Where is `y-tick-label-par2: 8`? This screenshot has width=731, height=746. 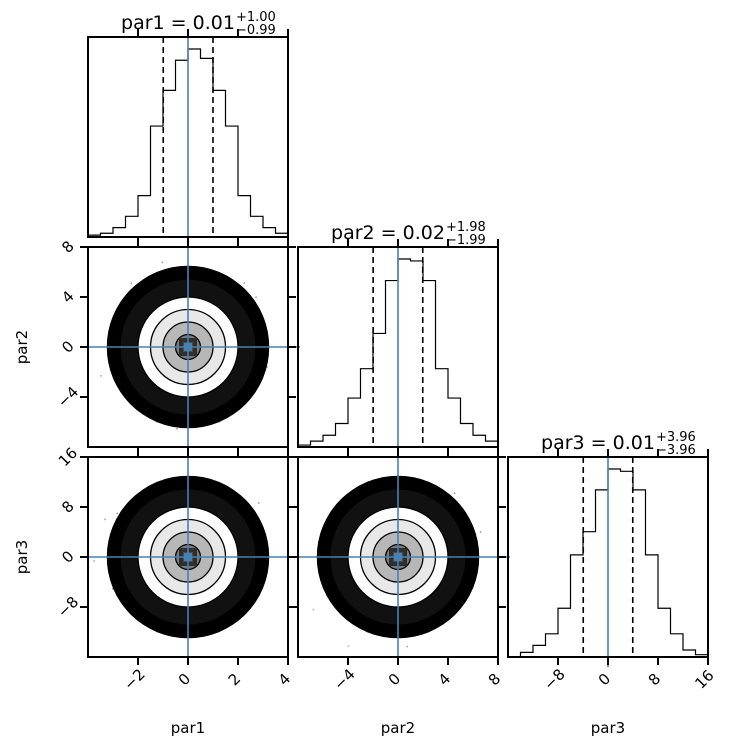 y-tick-label-par2: 8 is located at coordinates (67, 246).